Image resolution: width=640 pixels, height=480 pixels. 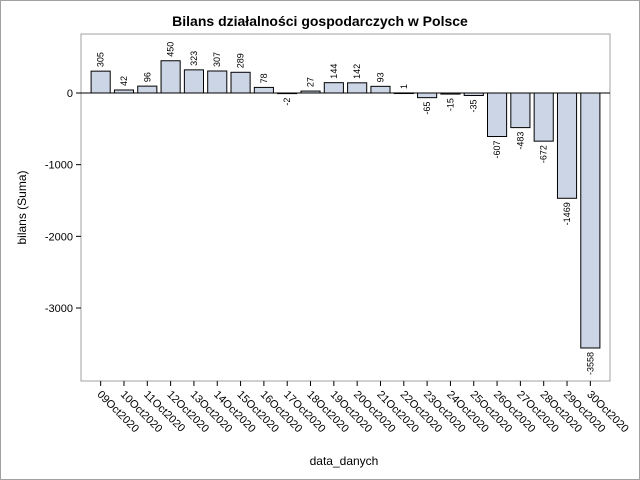 What do you see at coordinates (194, 58) in the screenshot?
I see `data-label: 323` at bounding box center [194, 58].